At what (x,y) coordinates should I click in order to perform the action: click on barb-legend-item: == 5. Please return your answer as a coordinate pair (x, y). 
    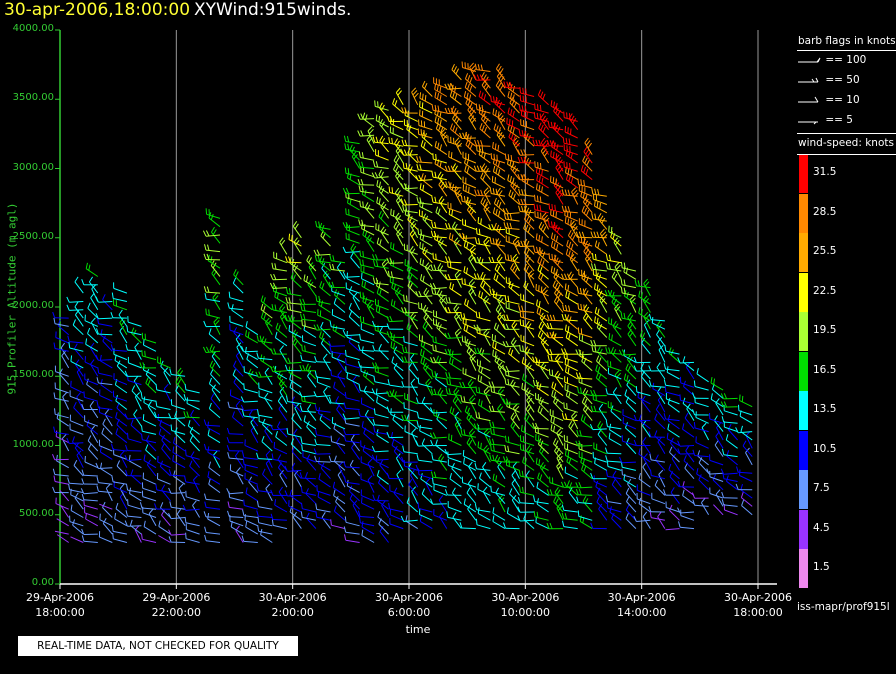
    Looking at the image, I should click on (825, 120).